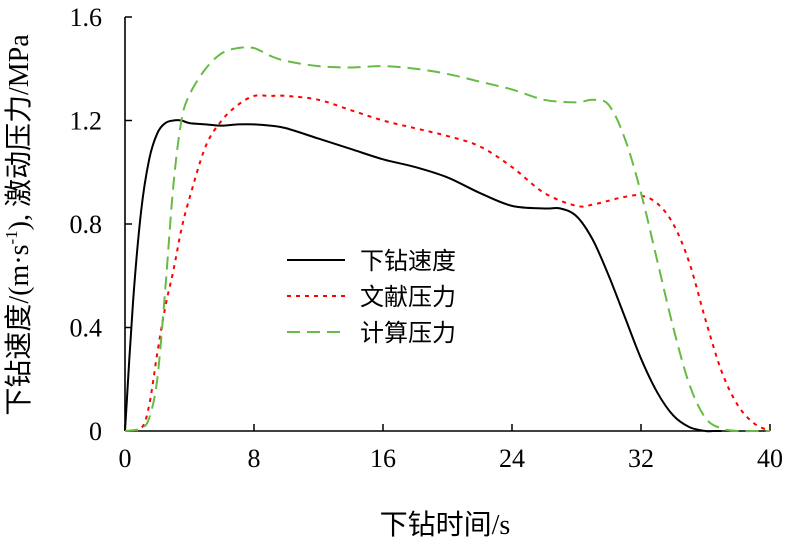 This screenshot has width=788, height=546. Describe the element at coordinates (86, 328) in the screenshot. I see `y-tick-label: 0.4` at that location.